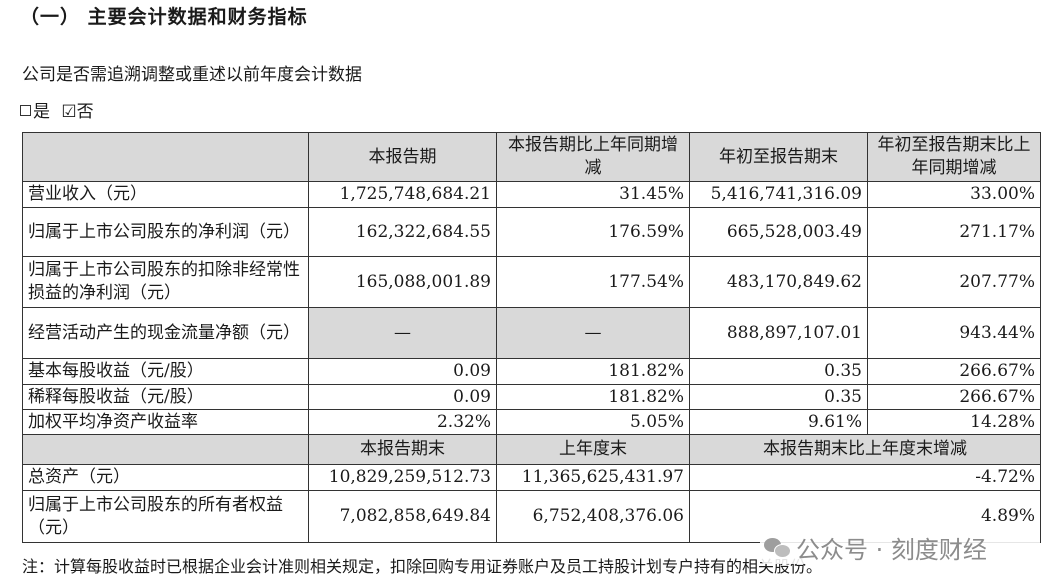 This screenshot has height=587, width=1059. I want to click on cell-ytd-change: 33.00%, so click(954, 194).